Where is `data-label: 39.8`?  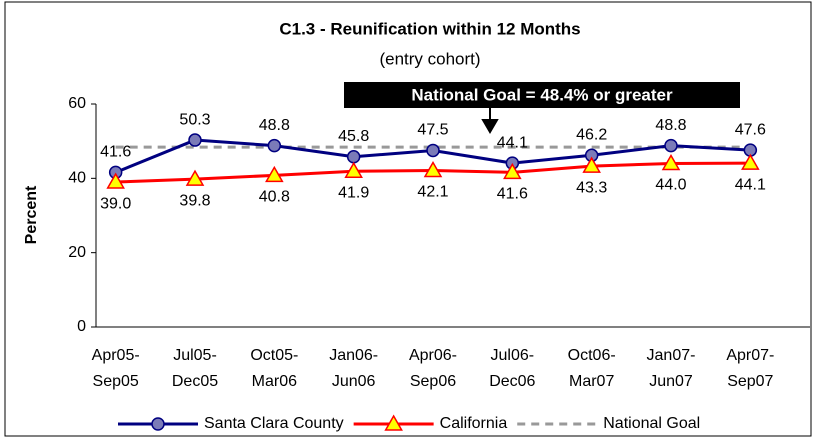
data-label: 39.8 is located at coordinates (194, 200).